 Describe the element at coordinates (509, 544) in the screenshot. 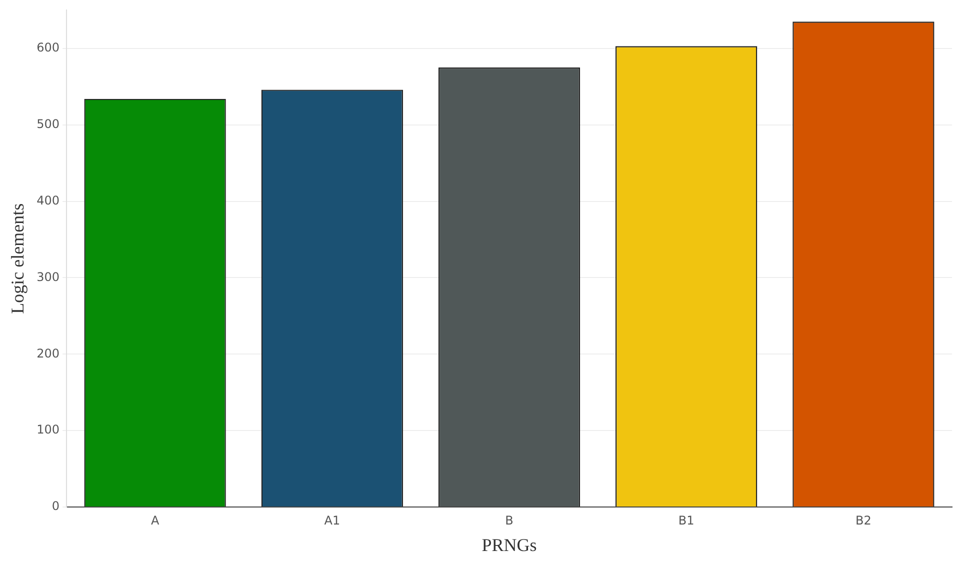

I see `x-axis-title: PRNGs` at that location.